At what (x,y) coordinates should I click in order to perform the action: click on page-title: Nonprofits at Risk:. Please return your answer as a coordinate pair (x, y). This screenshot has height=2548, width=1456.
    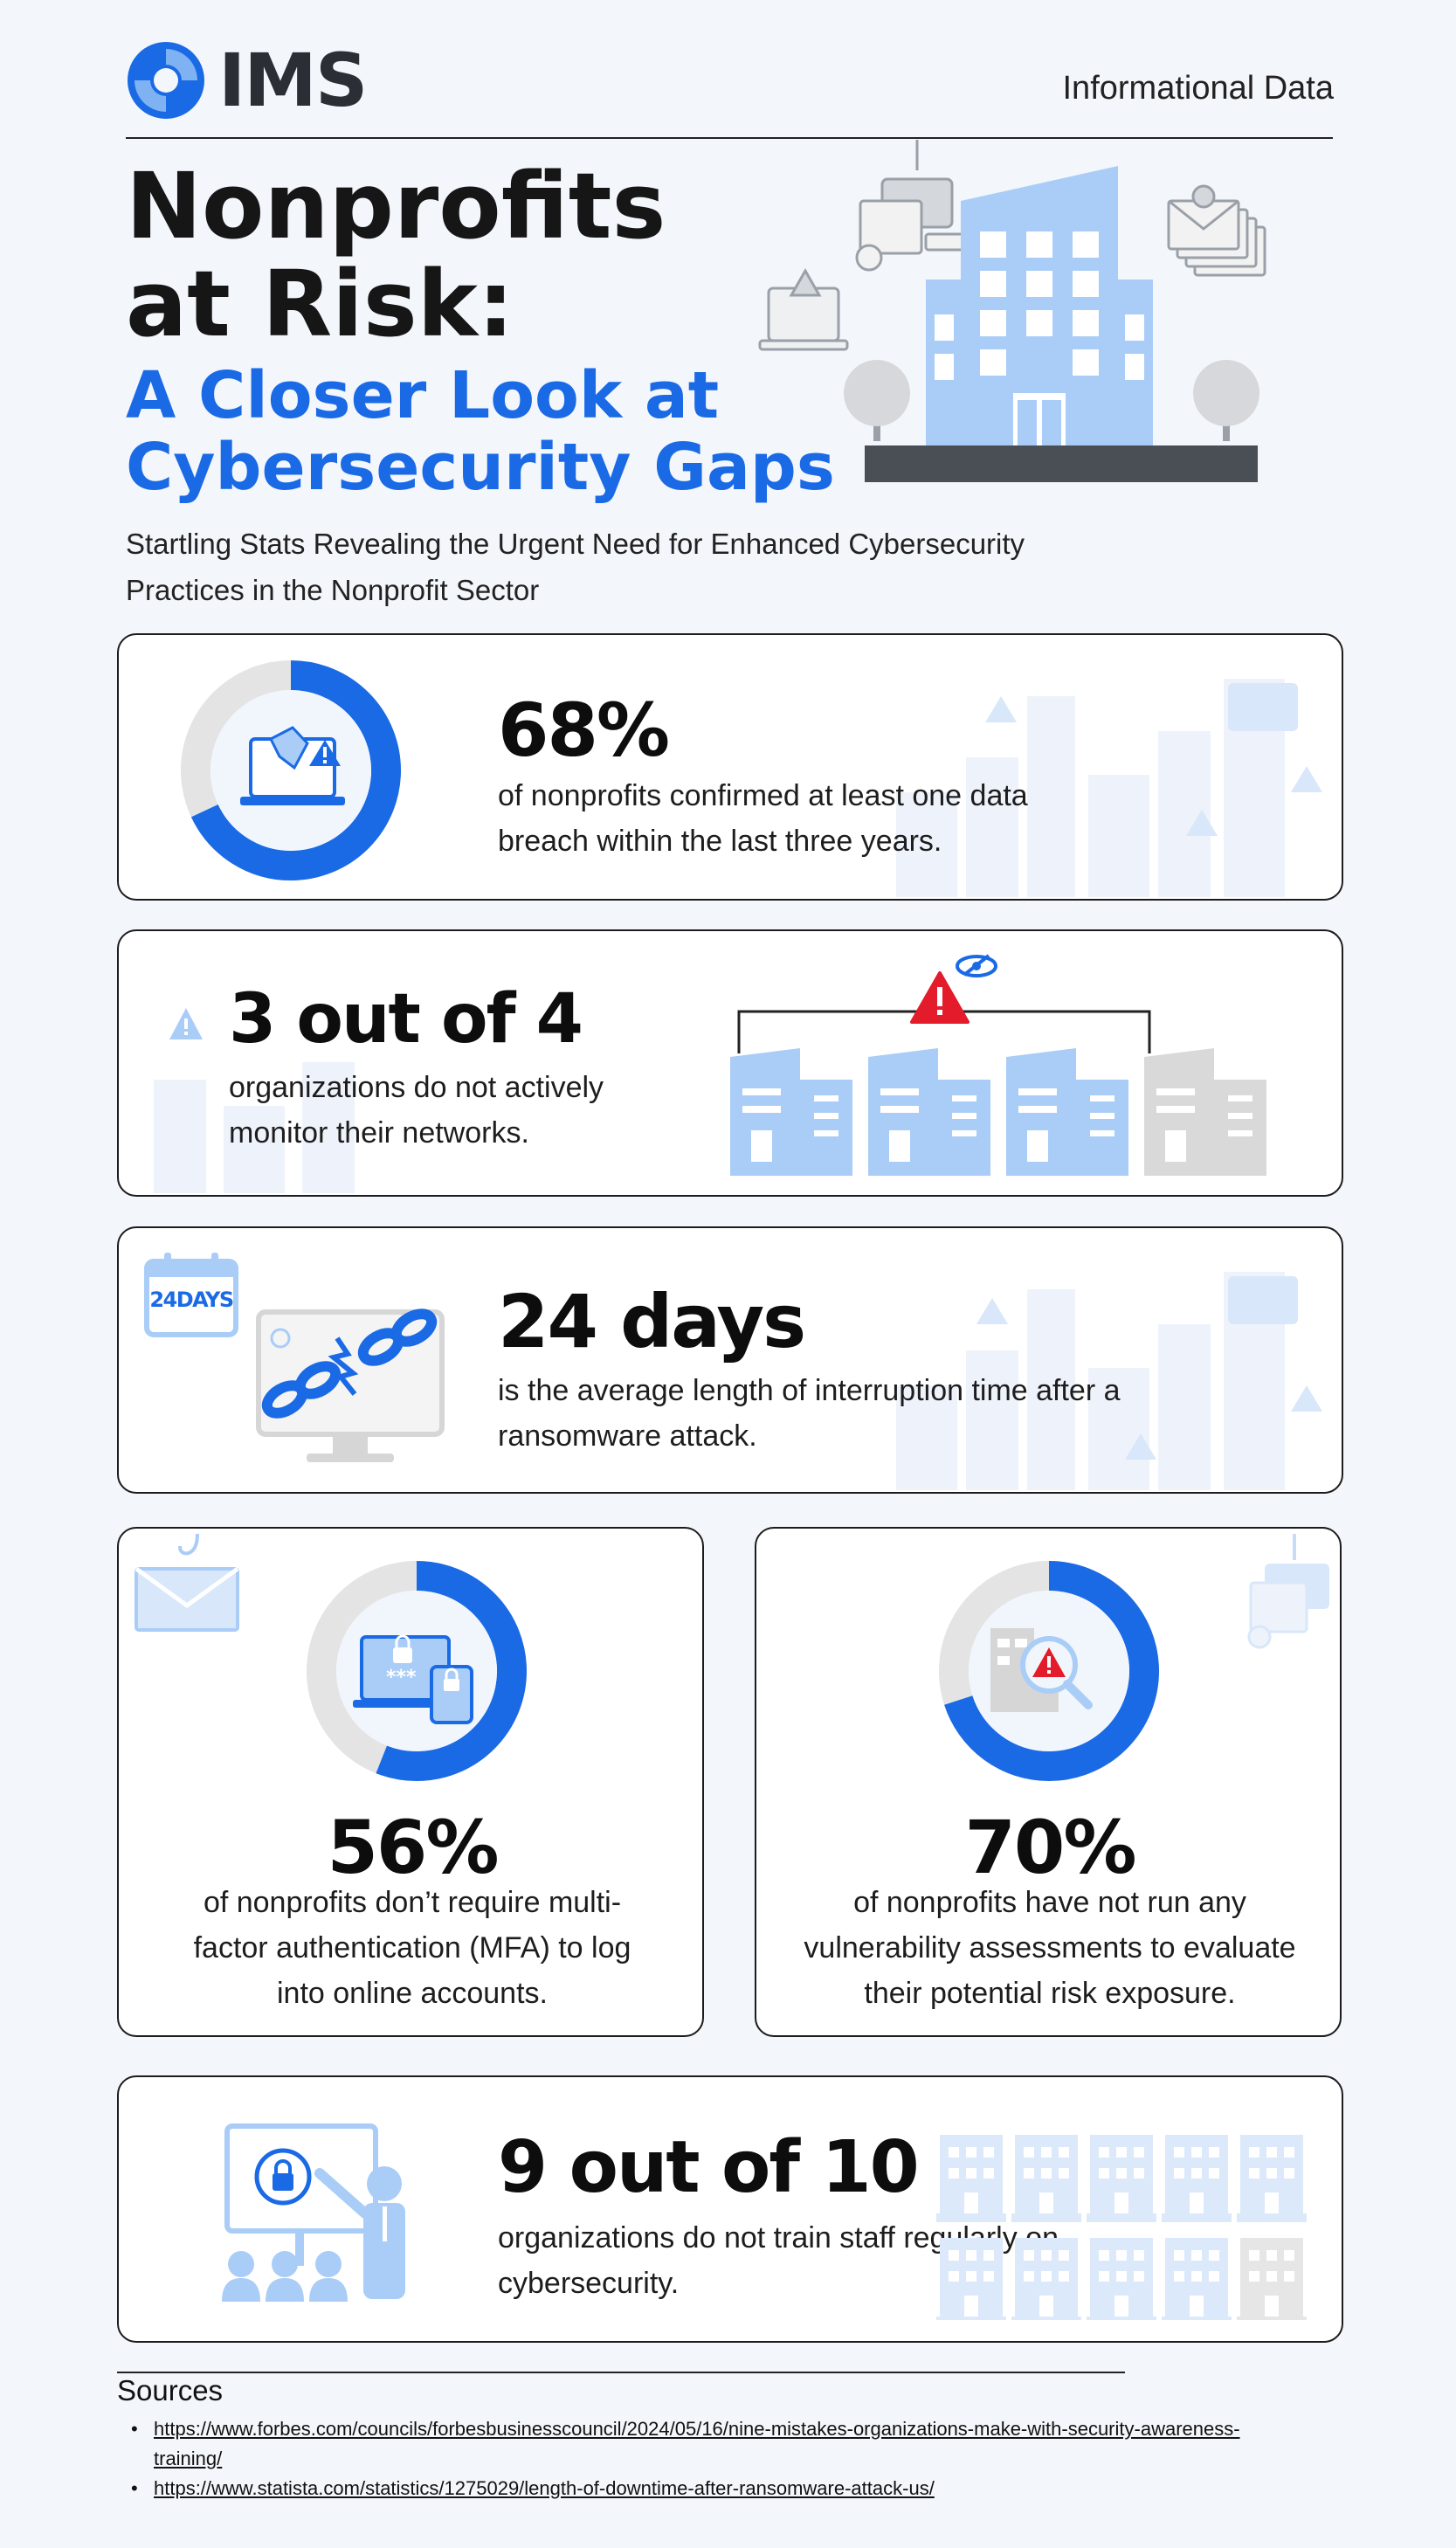
    Looking at the image, I should click on (396, 255).